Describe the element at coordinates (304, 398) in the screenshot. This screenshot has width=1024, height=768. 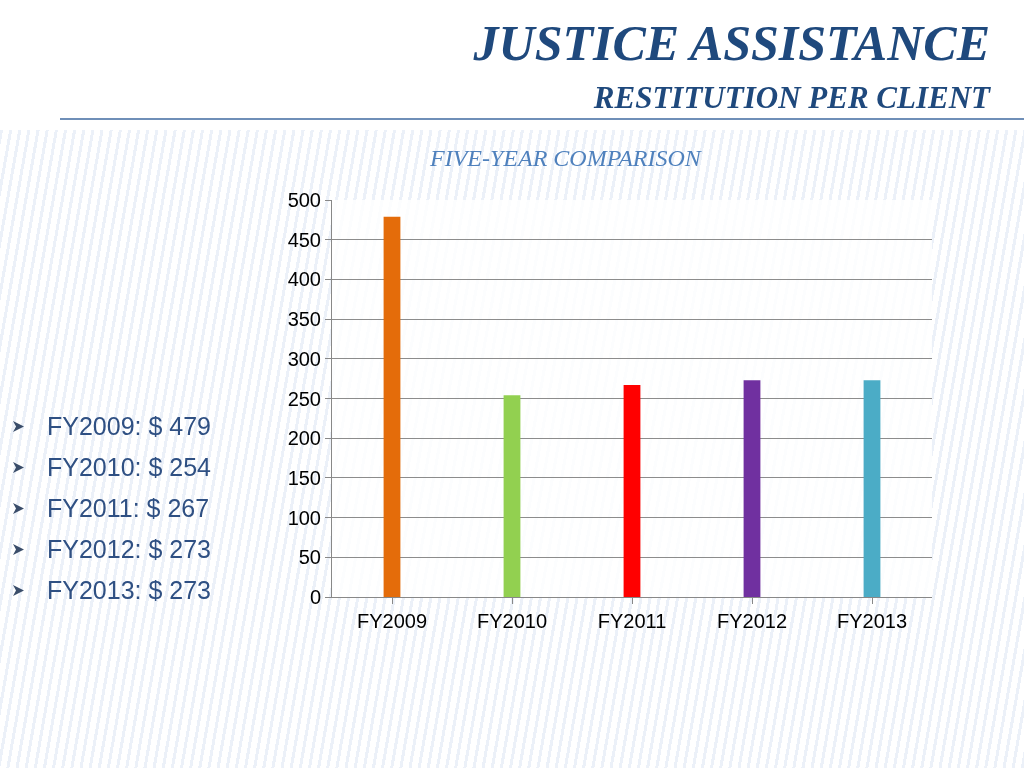
I see `y-tick-label: 250` at that location.